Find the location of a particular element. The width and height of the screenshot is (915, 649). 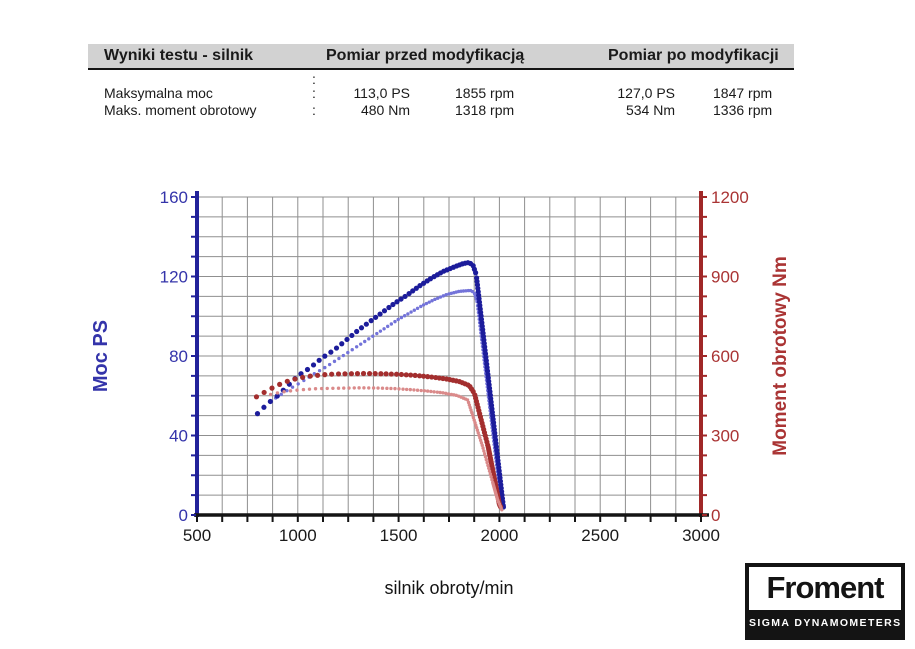

svg-text: 1000 is located at coordinates (298, 535).